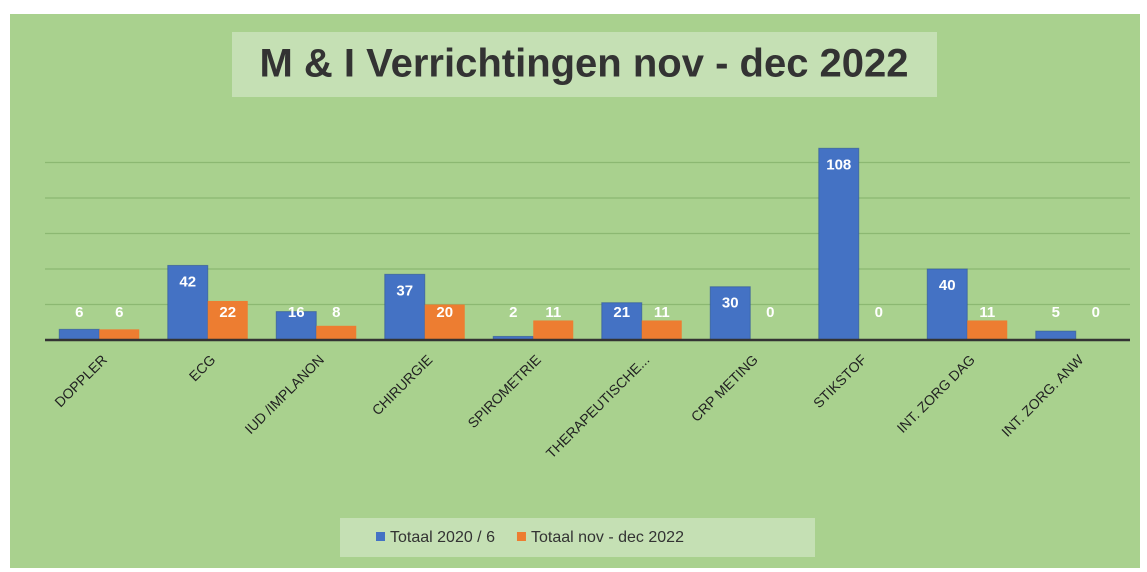 This screenshot has width=1147, height=572. Describe the element at coordinates (444, 312) in the screenshot. I see `data-label: 20` at that location.